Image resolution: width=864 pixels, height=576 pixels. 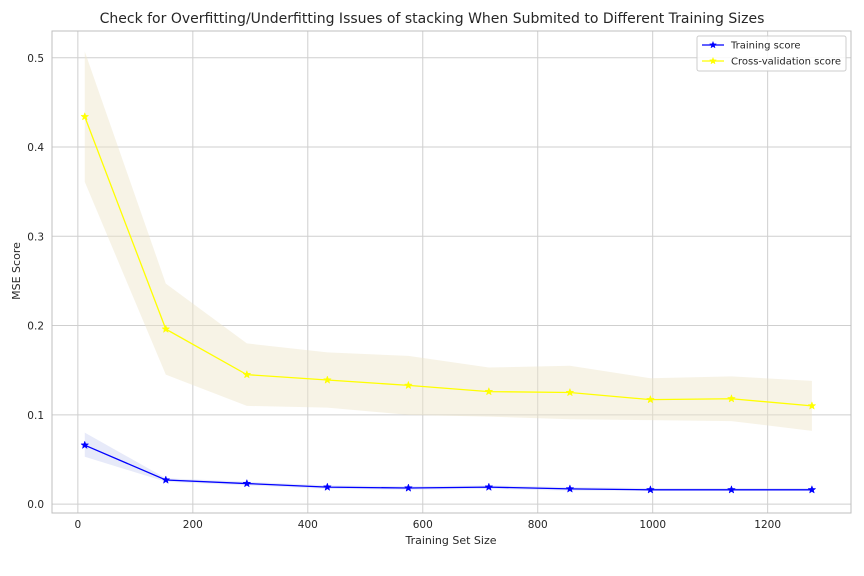 What do you see at coordinates (35, 505) in the screenshot?
I see `y-tick-label: 0.0` at bounding box center [35, 505].